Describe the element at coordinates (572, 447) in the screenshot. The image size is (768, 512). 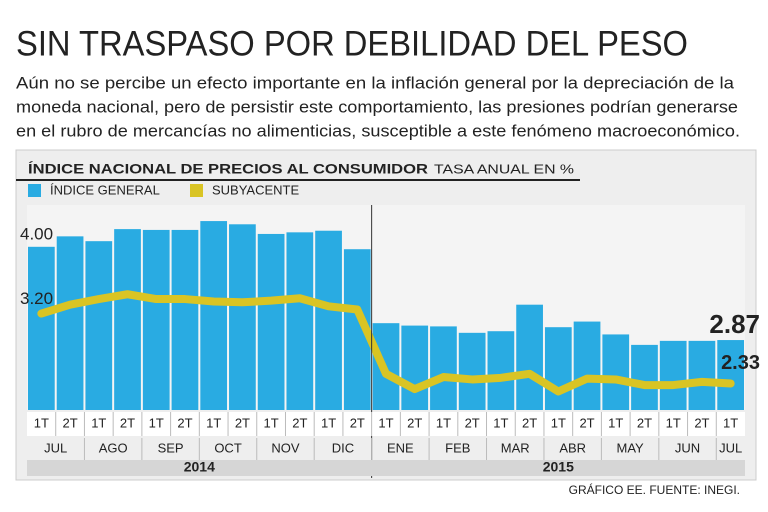
I see `month-label: ABR` at that location.